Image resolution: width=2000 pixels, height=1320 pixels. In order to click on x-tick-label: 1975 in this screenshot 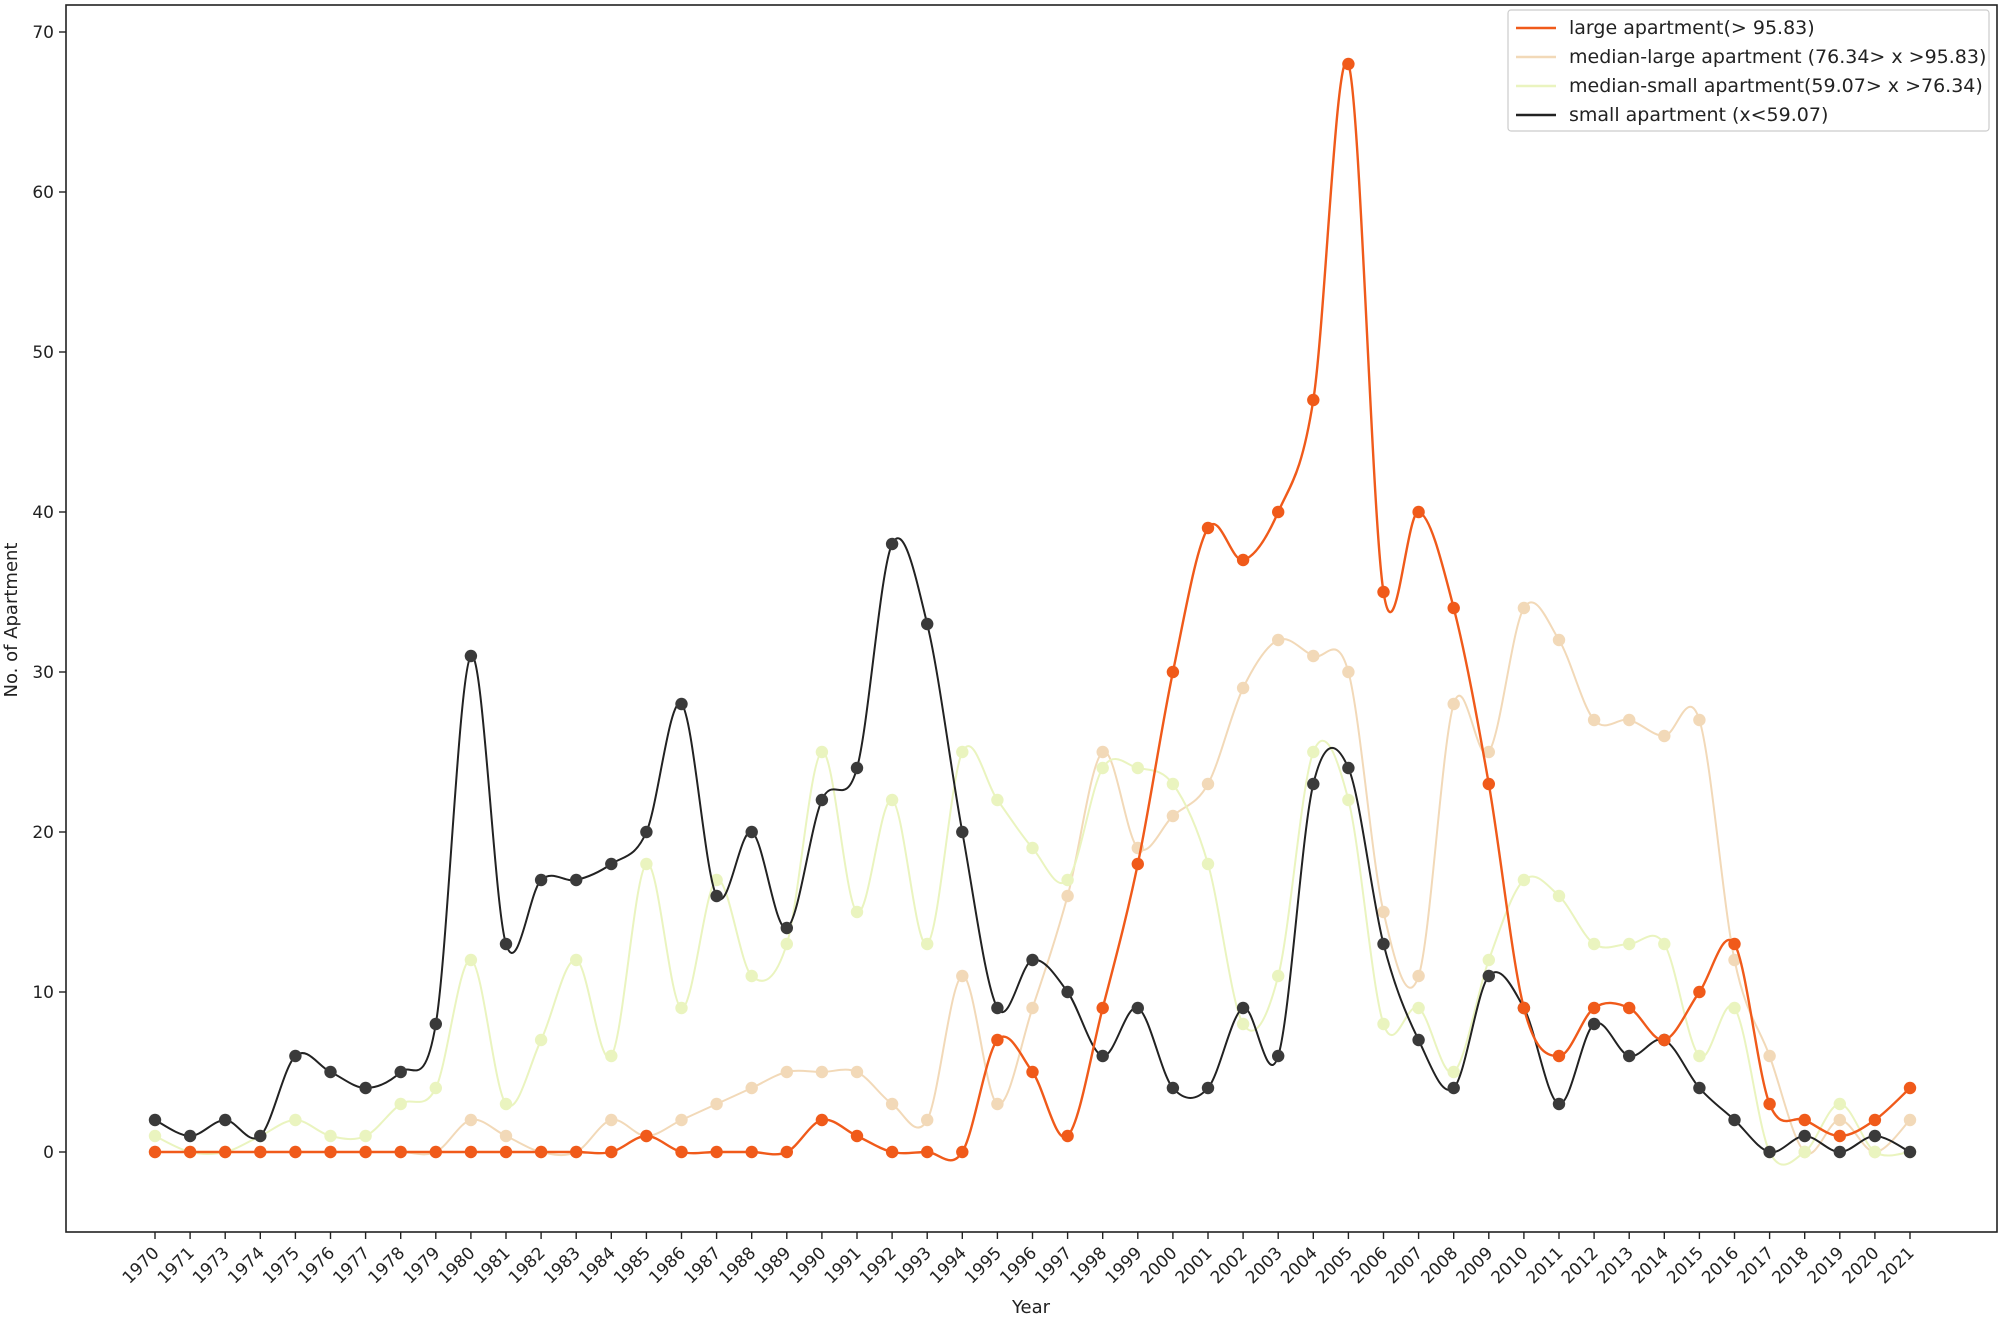, I will do `click(281, 1265)`.